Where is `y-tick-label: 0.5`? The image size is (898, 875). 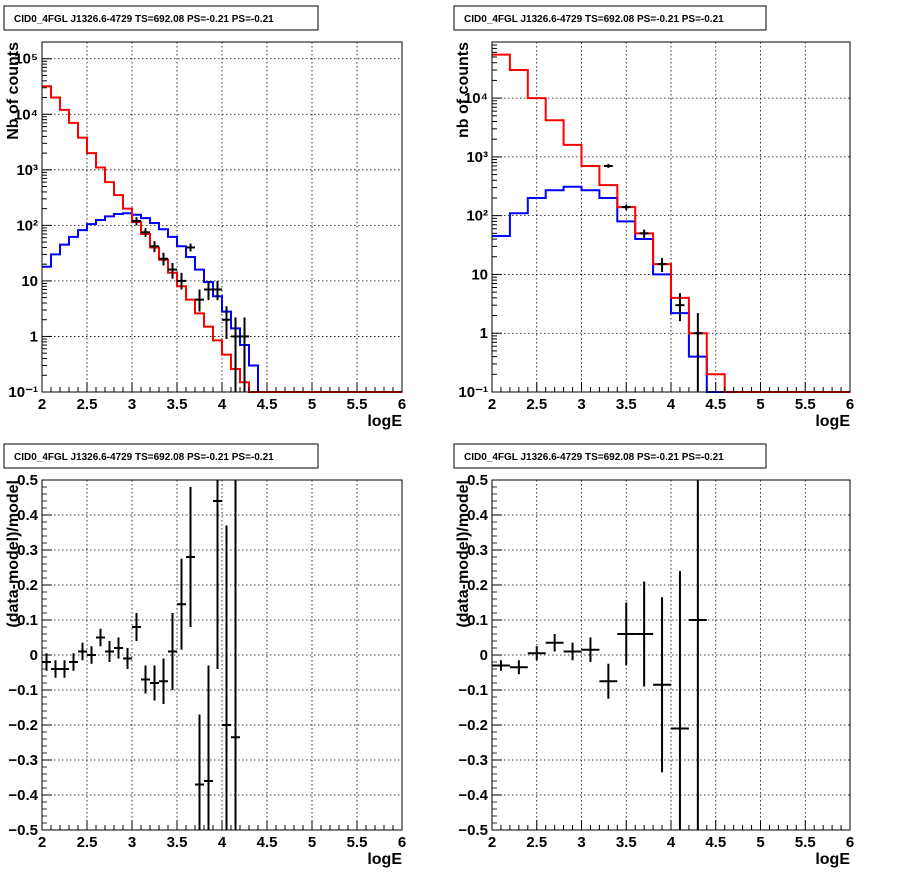 y-tick-label: 0.5 is located at coordinates (27, 480).